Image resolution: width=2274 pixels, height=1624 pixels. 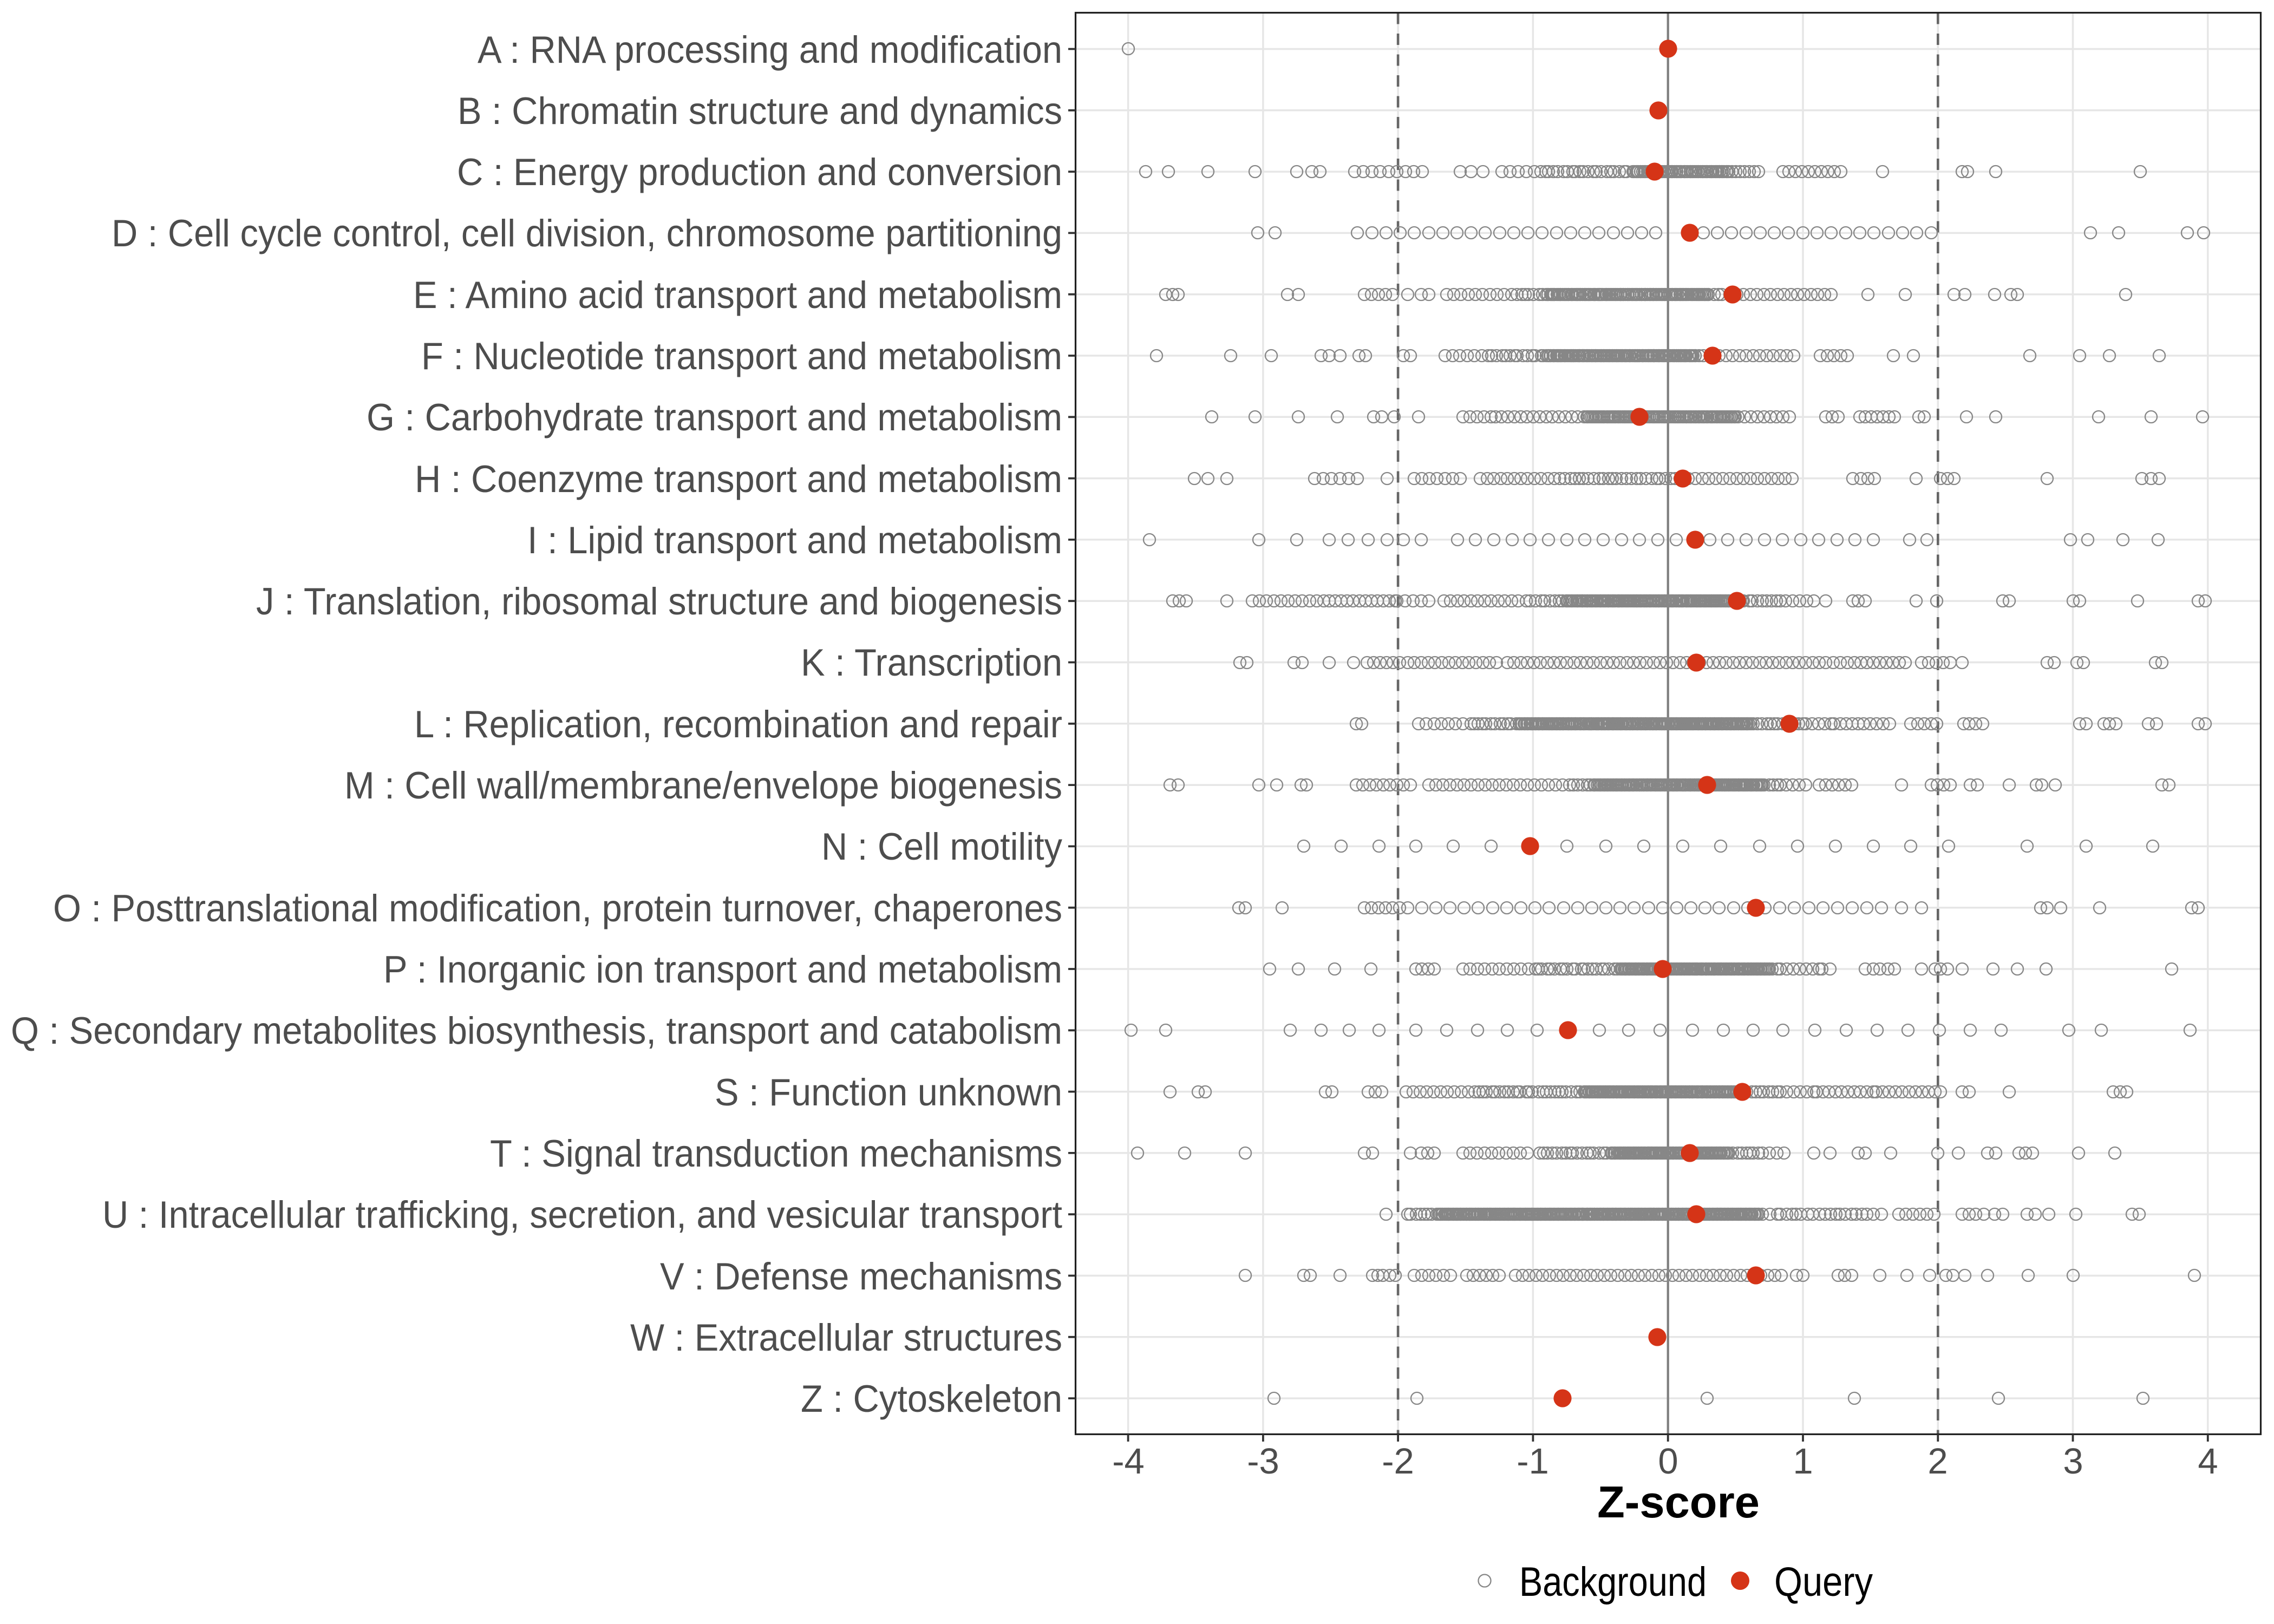 I want to click on svg-text:H : Coenzyme transport and met: H : Coenzyme transport and metabolism, so click(x=738, y=478).